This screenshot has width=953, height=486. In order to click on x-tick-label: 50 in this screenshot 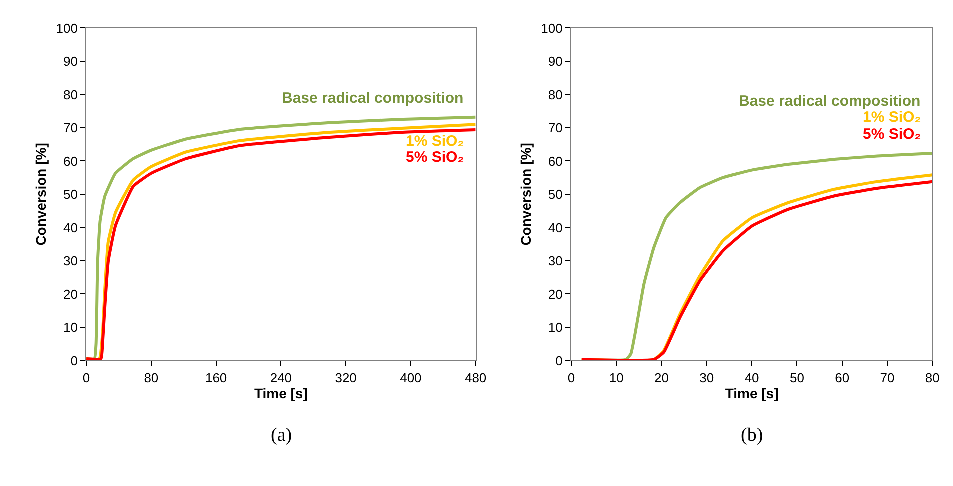, I will do `click(797, 378)`.